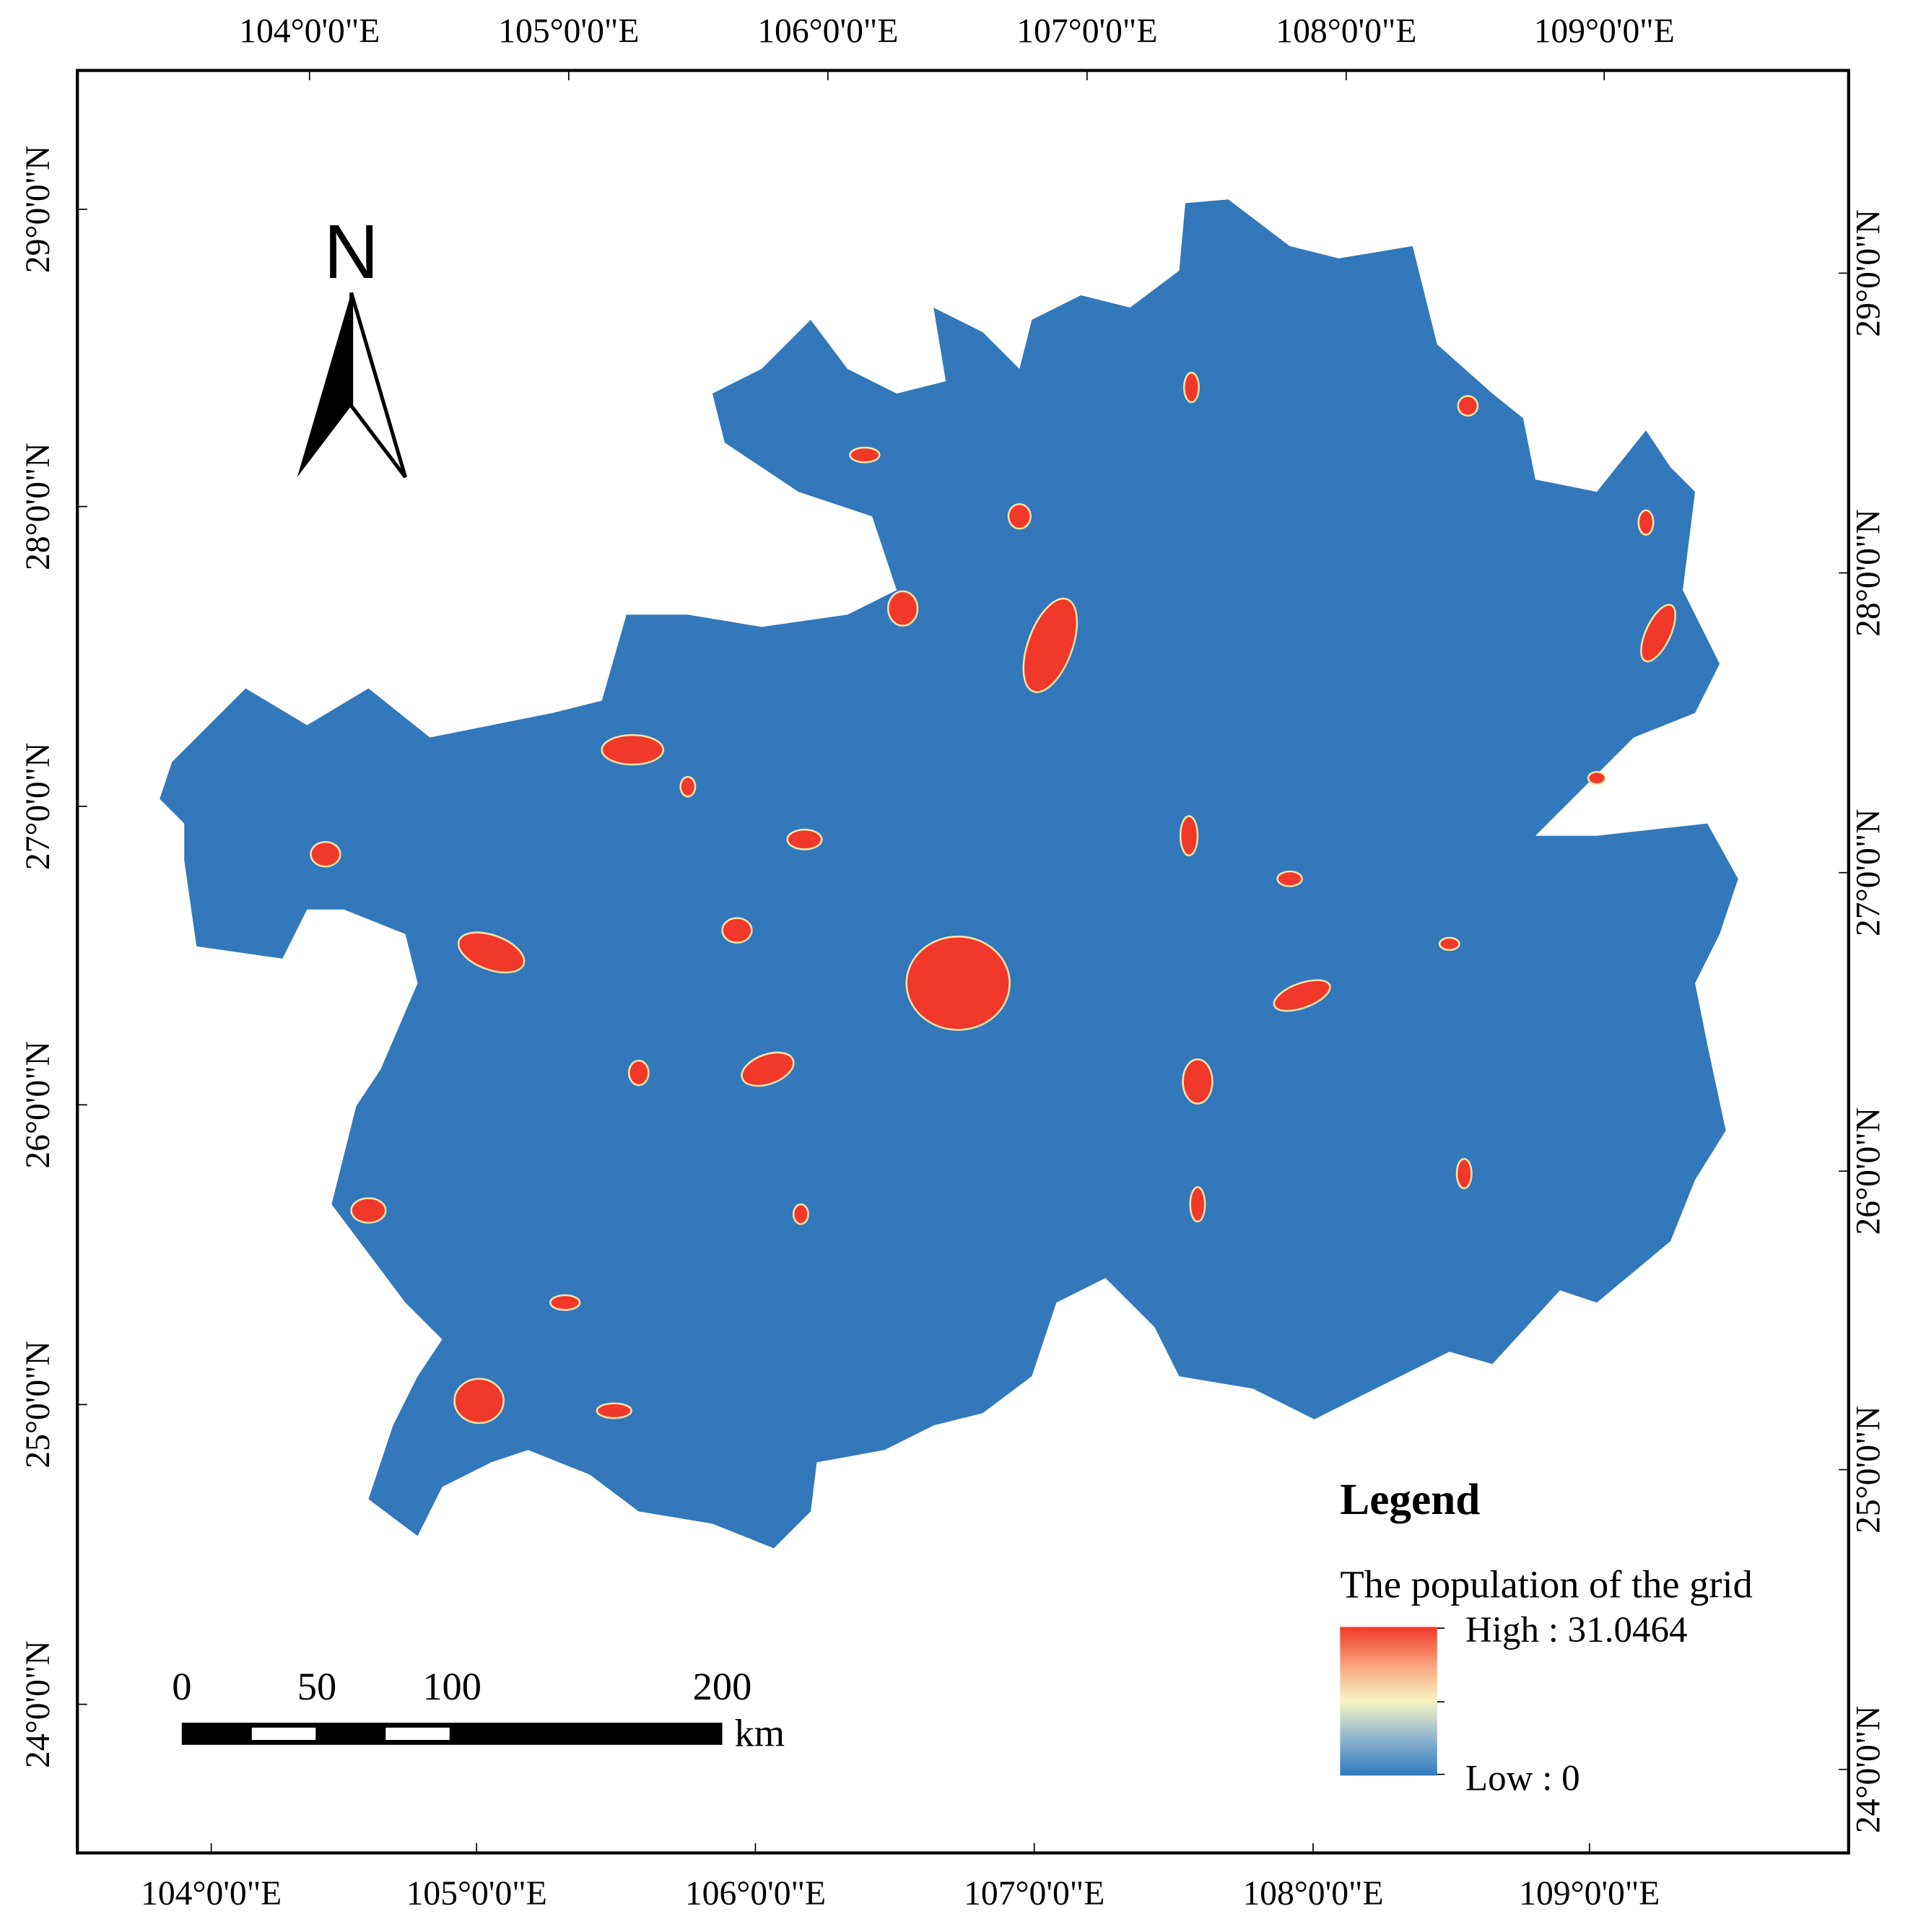 Image resolution: width=1926 pixels, height=1932 pixels. I want to click on north-arrow: N, so click(352, 344).